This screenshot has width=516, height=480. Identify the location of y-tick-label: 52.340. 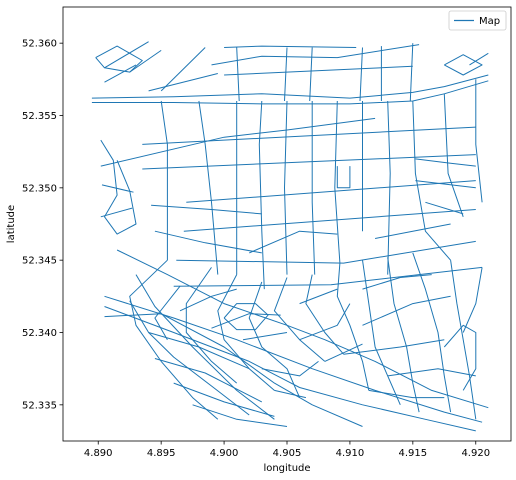
(39, 333).